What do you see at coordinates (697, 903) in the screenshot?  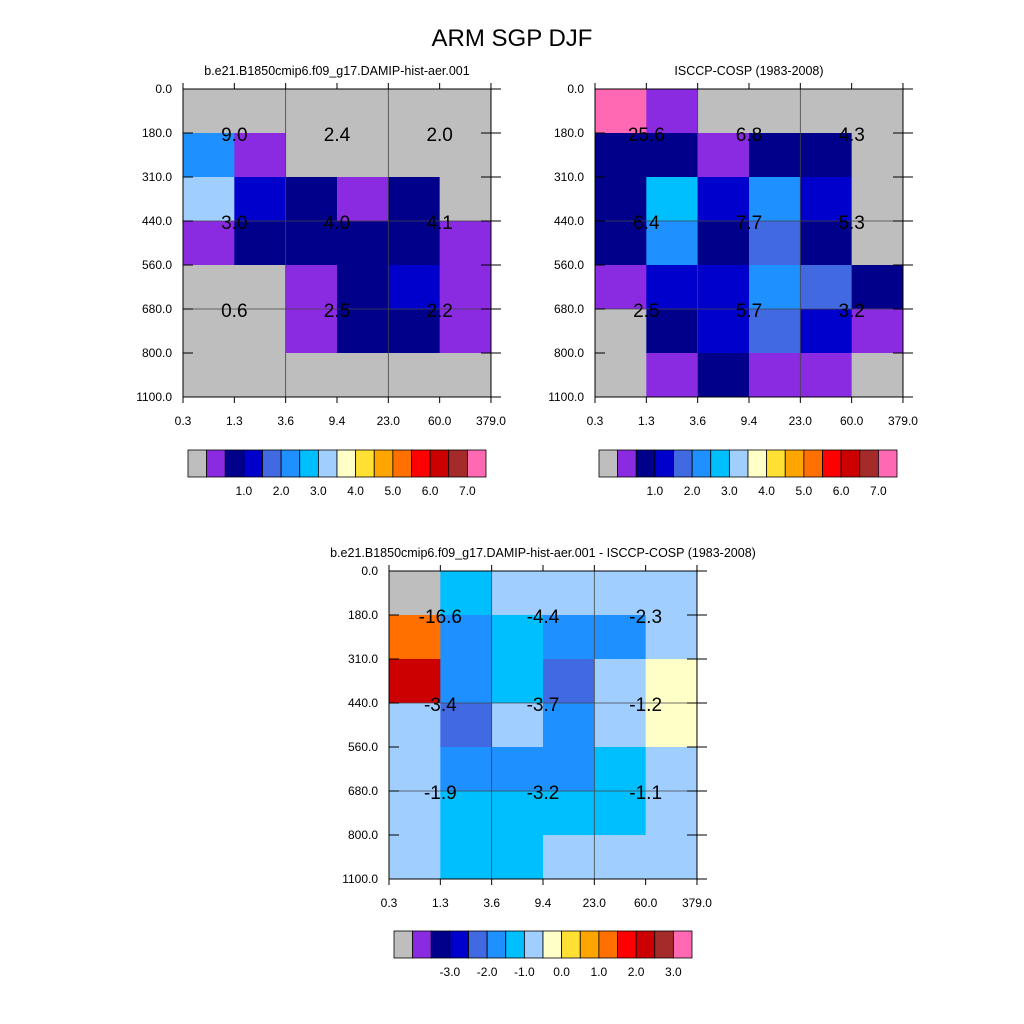 I see `x-tick-label: 379.0` at bounding box center [697, 903].